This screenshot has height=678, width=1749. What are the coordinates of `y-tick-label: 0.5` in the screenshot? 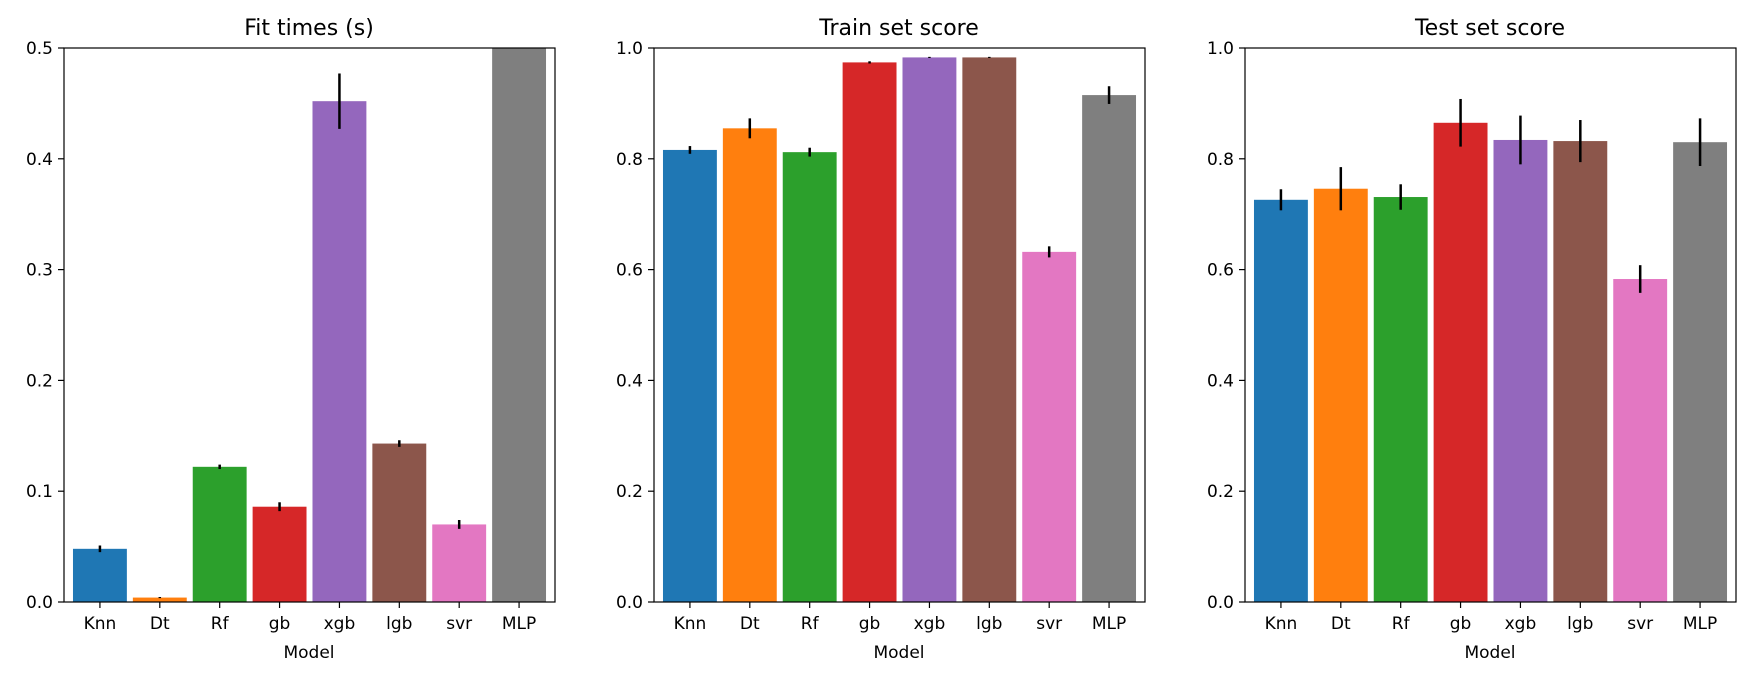 It's located at (39, 49).